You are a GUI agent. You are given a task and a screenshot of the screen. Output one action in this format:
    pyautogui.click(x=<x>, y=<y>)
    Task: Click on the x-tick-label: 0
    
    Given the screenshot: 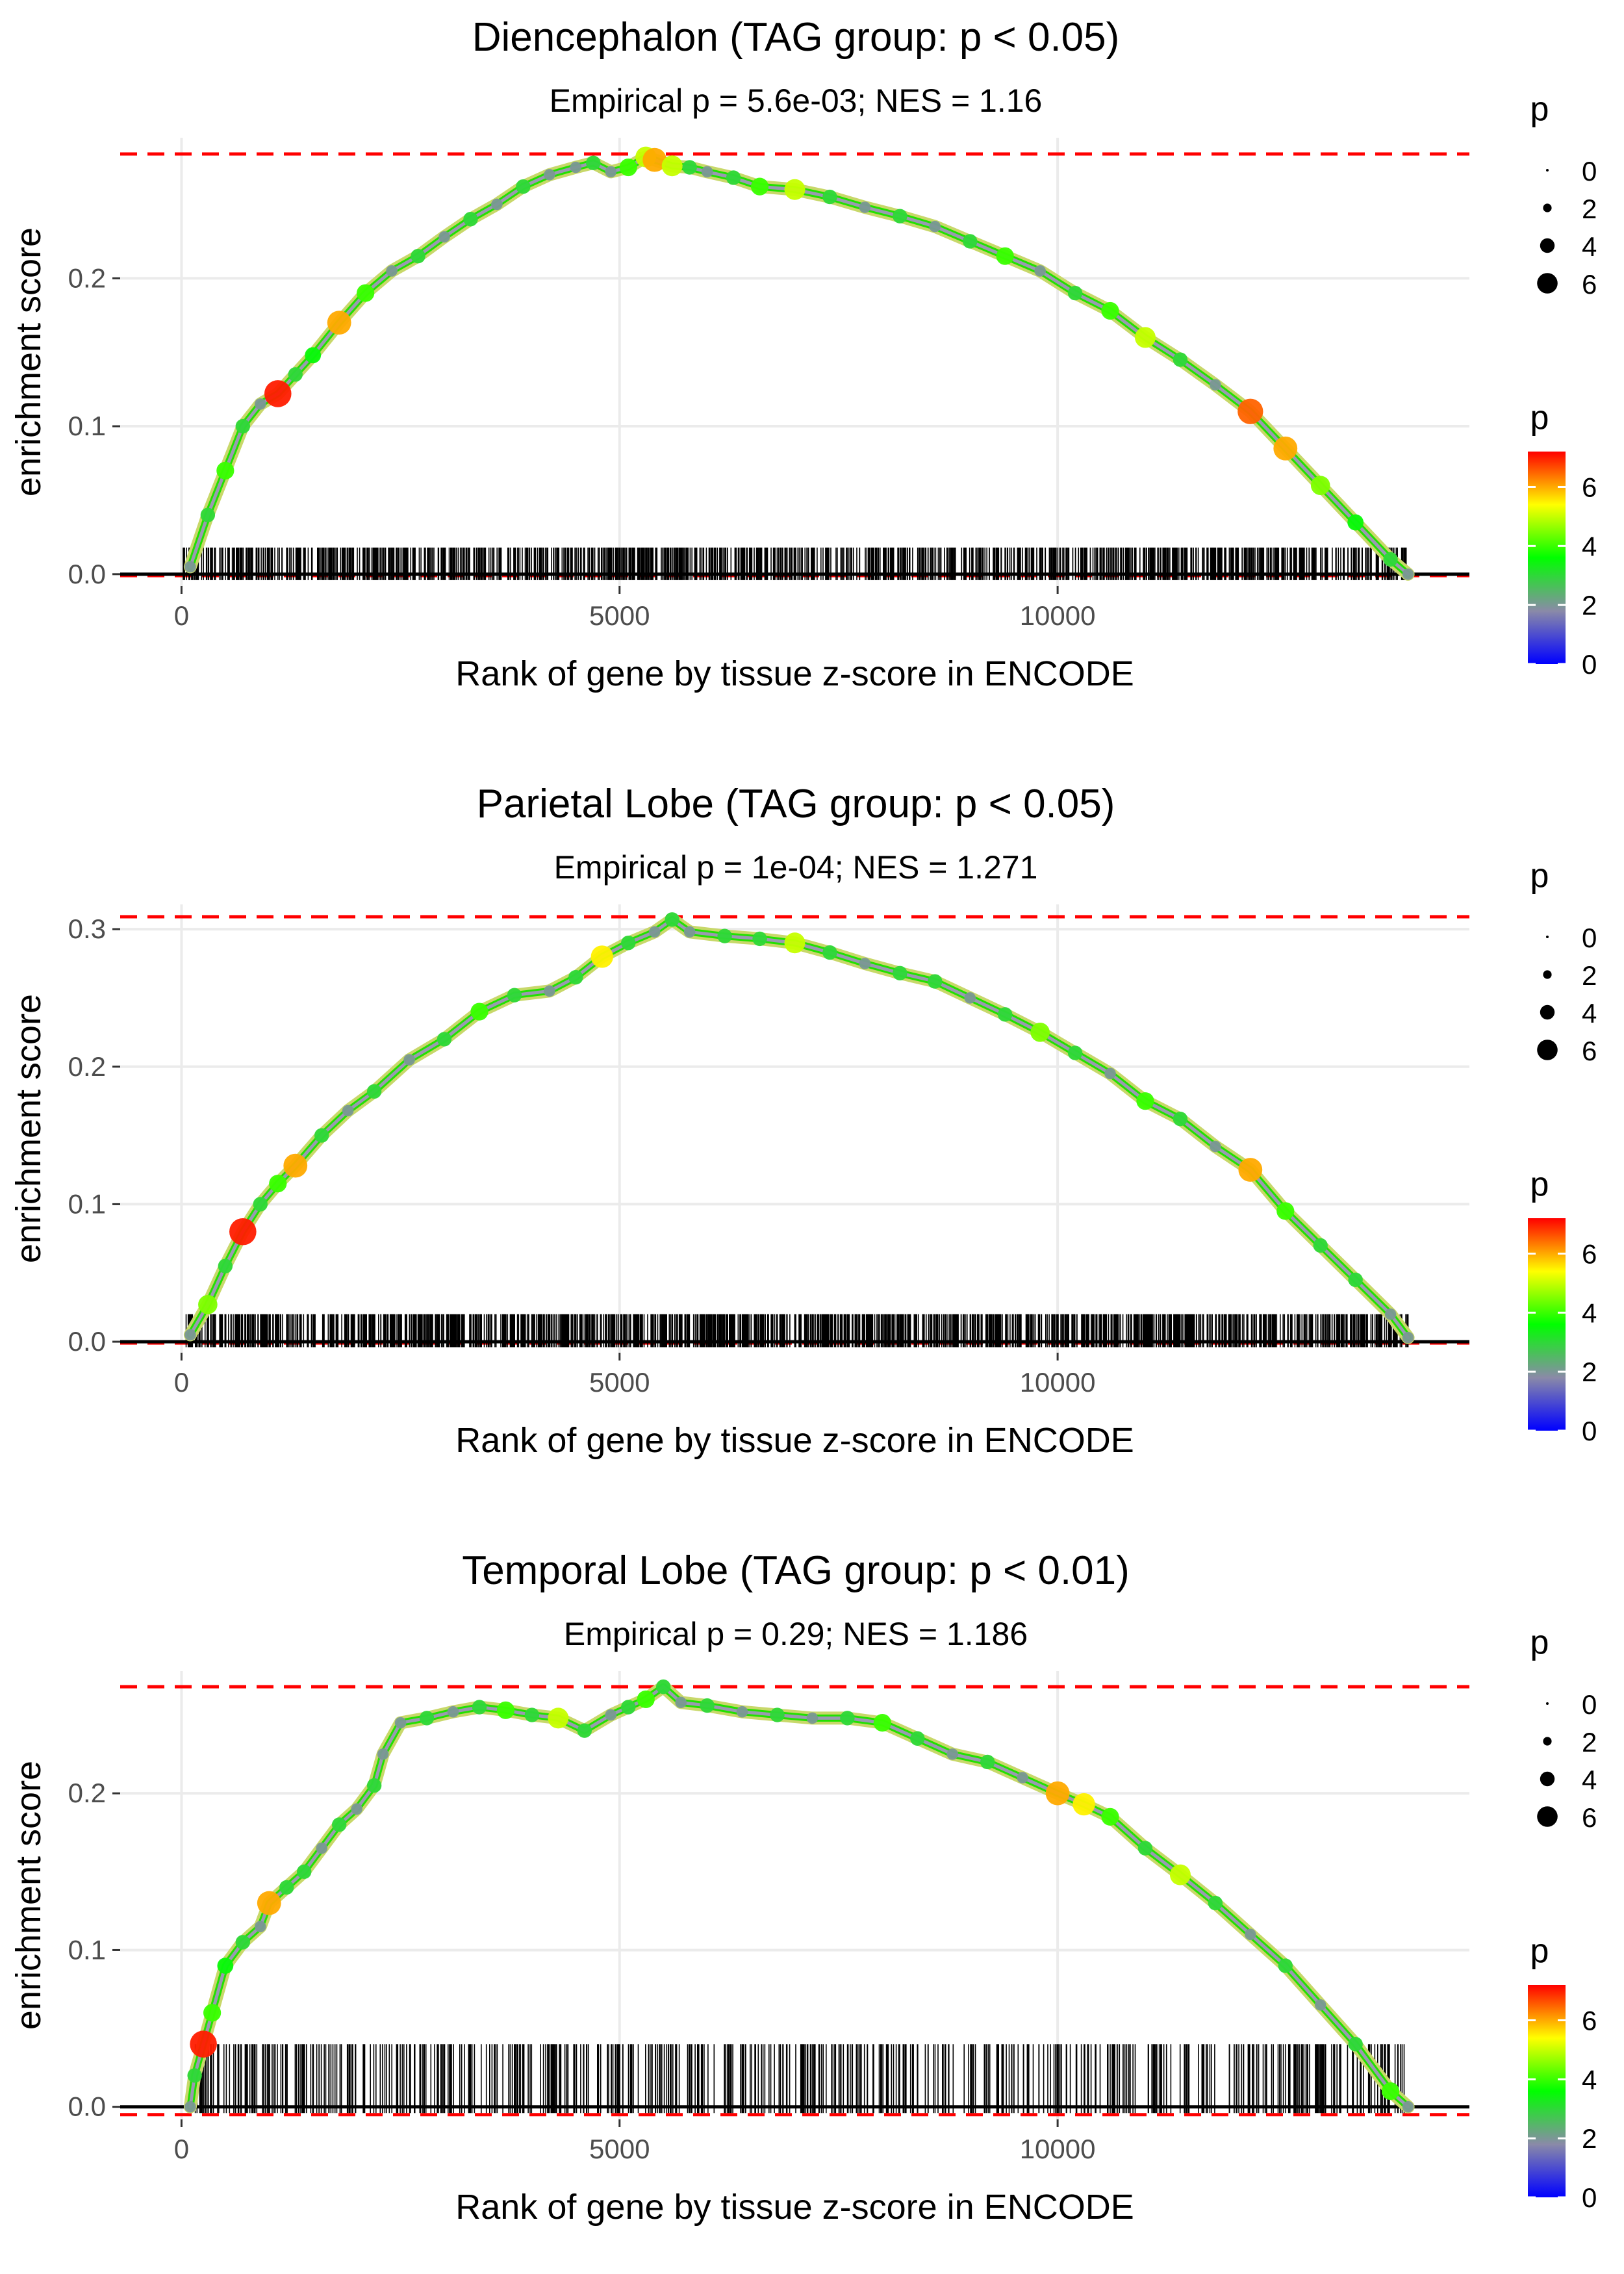 What is the action you would take?
    pyautogui.click(x=181, y=1382)
    